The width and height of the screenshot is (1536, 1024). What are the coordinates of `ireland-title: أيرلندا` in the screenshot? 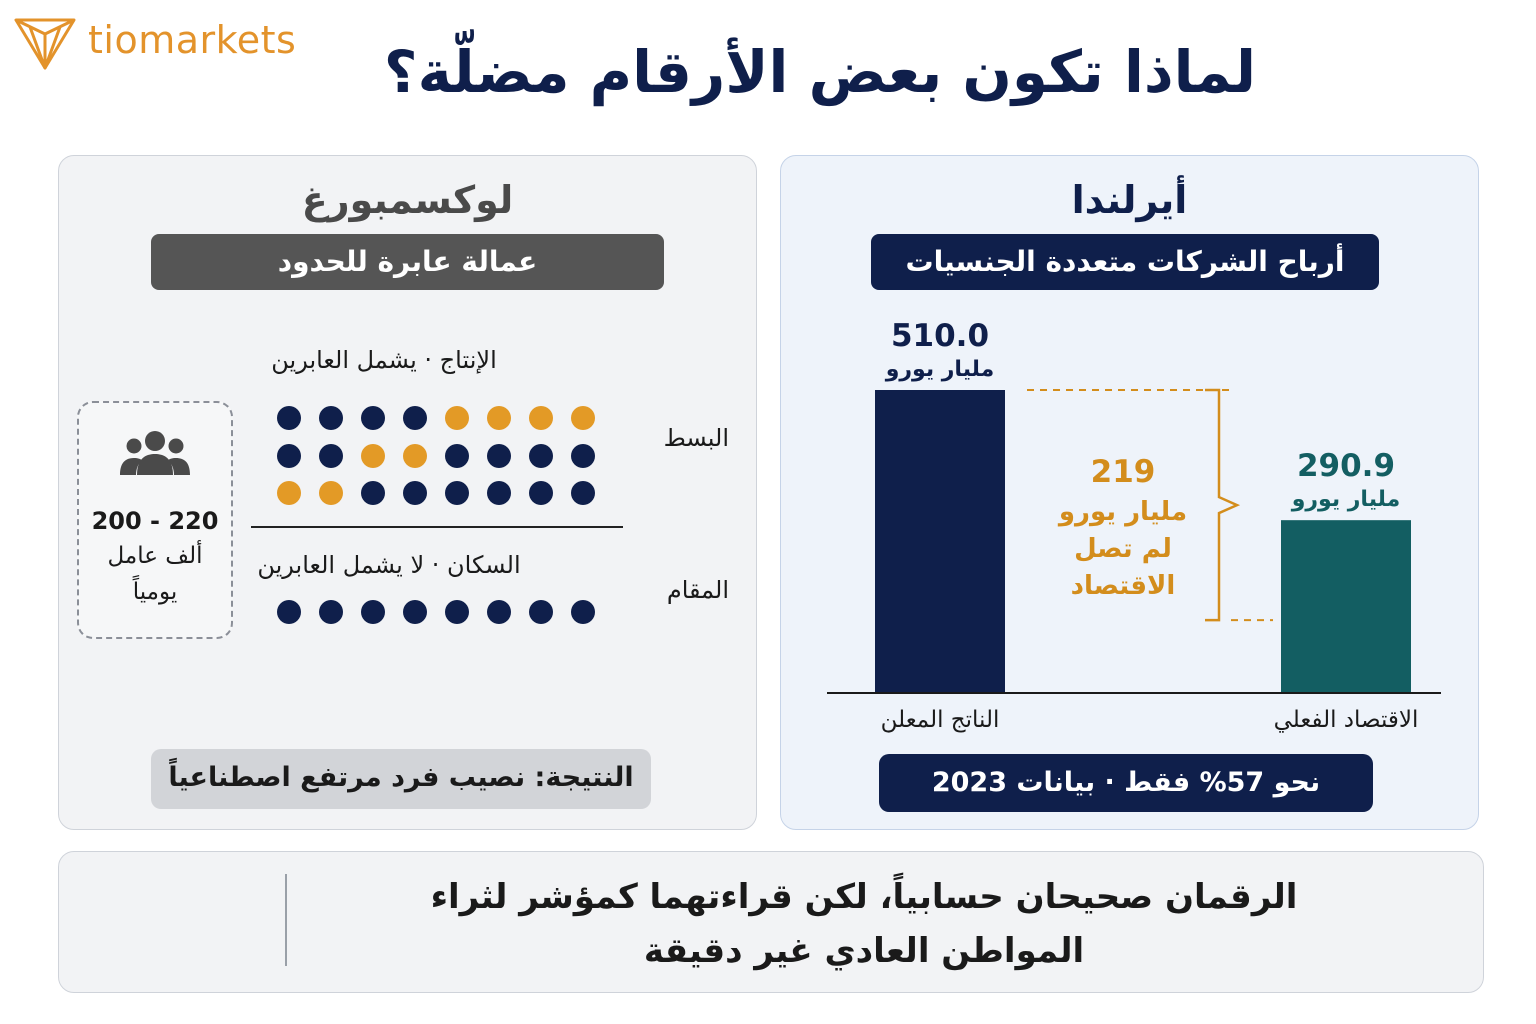 It's located at (1129, 200).